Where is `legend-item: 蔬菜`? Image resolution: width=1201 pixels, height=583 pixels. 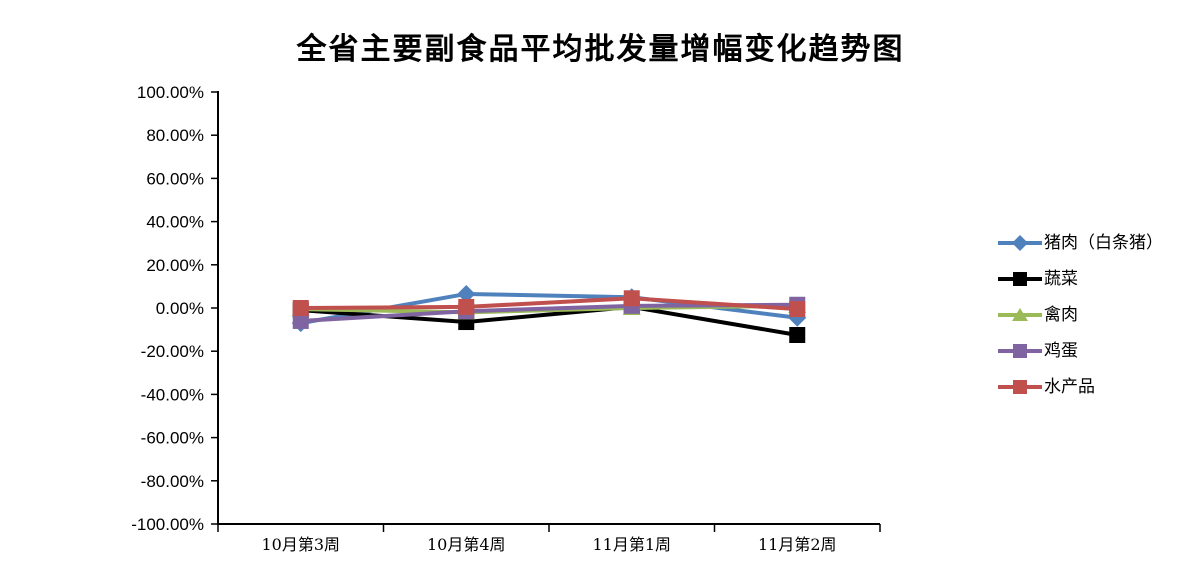
legend-item: 蔬菜 is located at coordinates (1080, 279).